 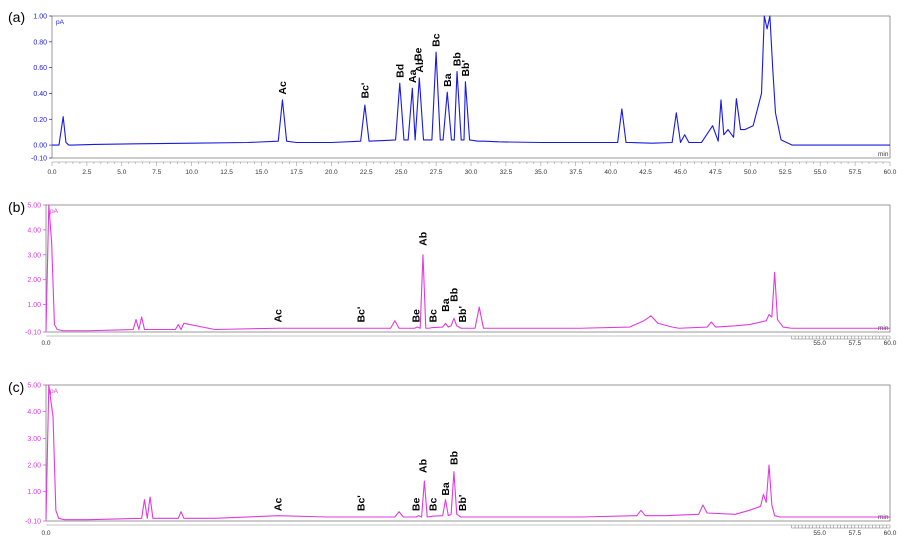 I want to click on x-tick-label: 37.5, so click(x=575, y=172).